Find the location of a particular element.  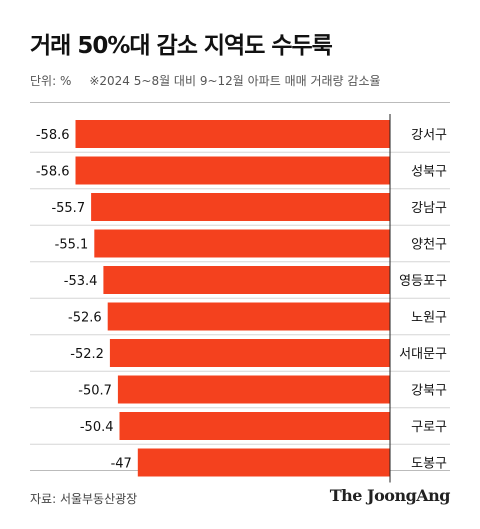

value-label-4: -55.1 is located at coordinates (72, 245).